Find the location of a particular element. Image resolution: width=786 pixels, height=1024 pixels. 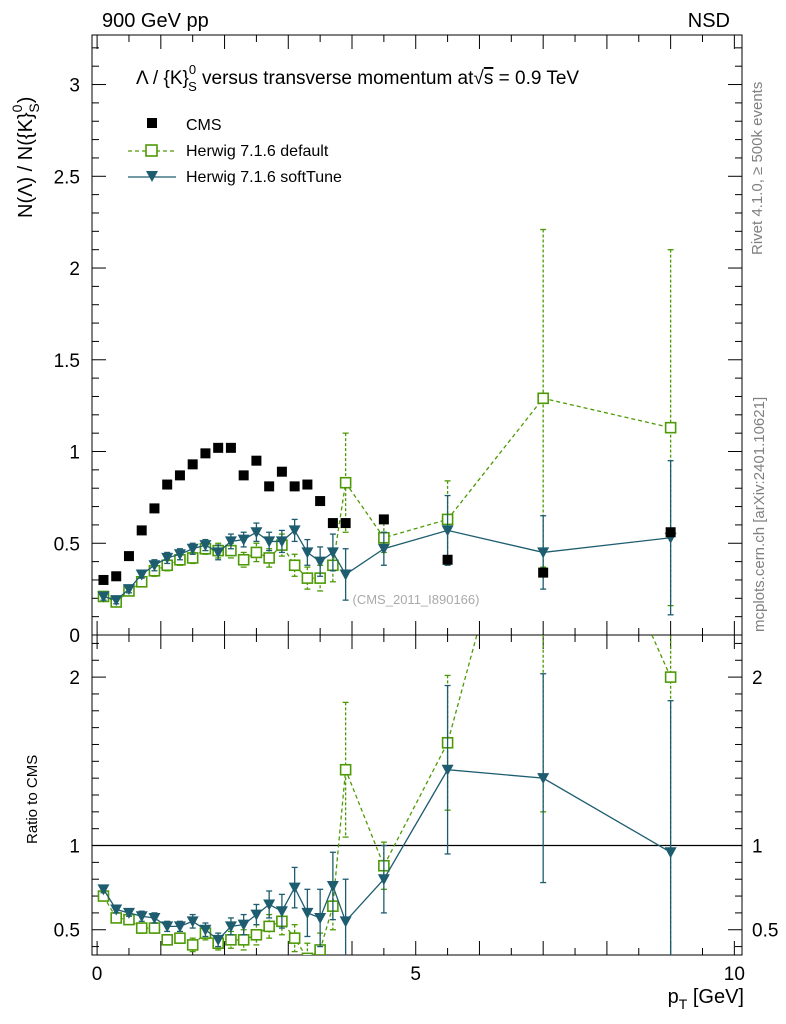

main-herwig-softtune-series is located at coordinates (387, 538).